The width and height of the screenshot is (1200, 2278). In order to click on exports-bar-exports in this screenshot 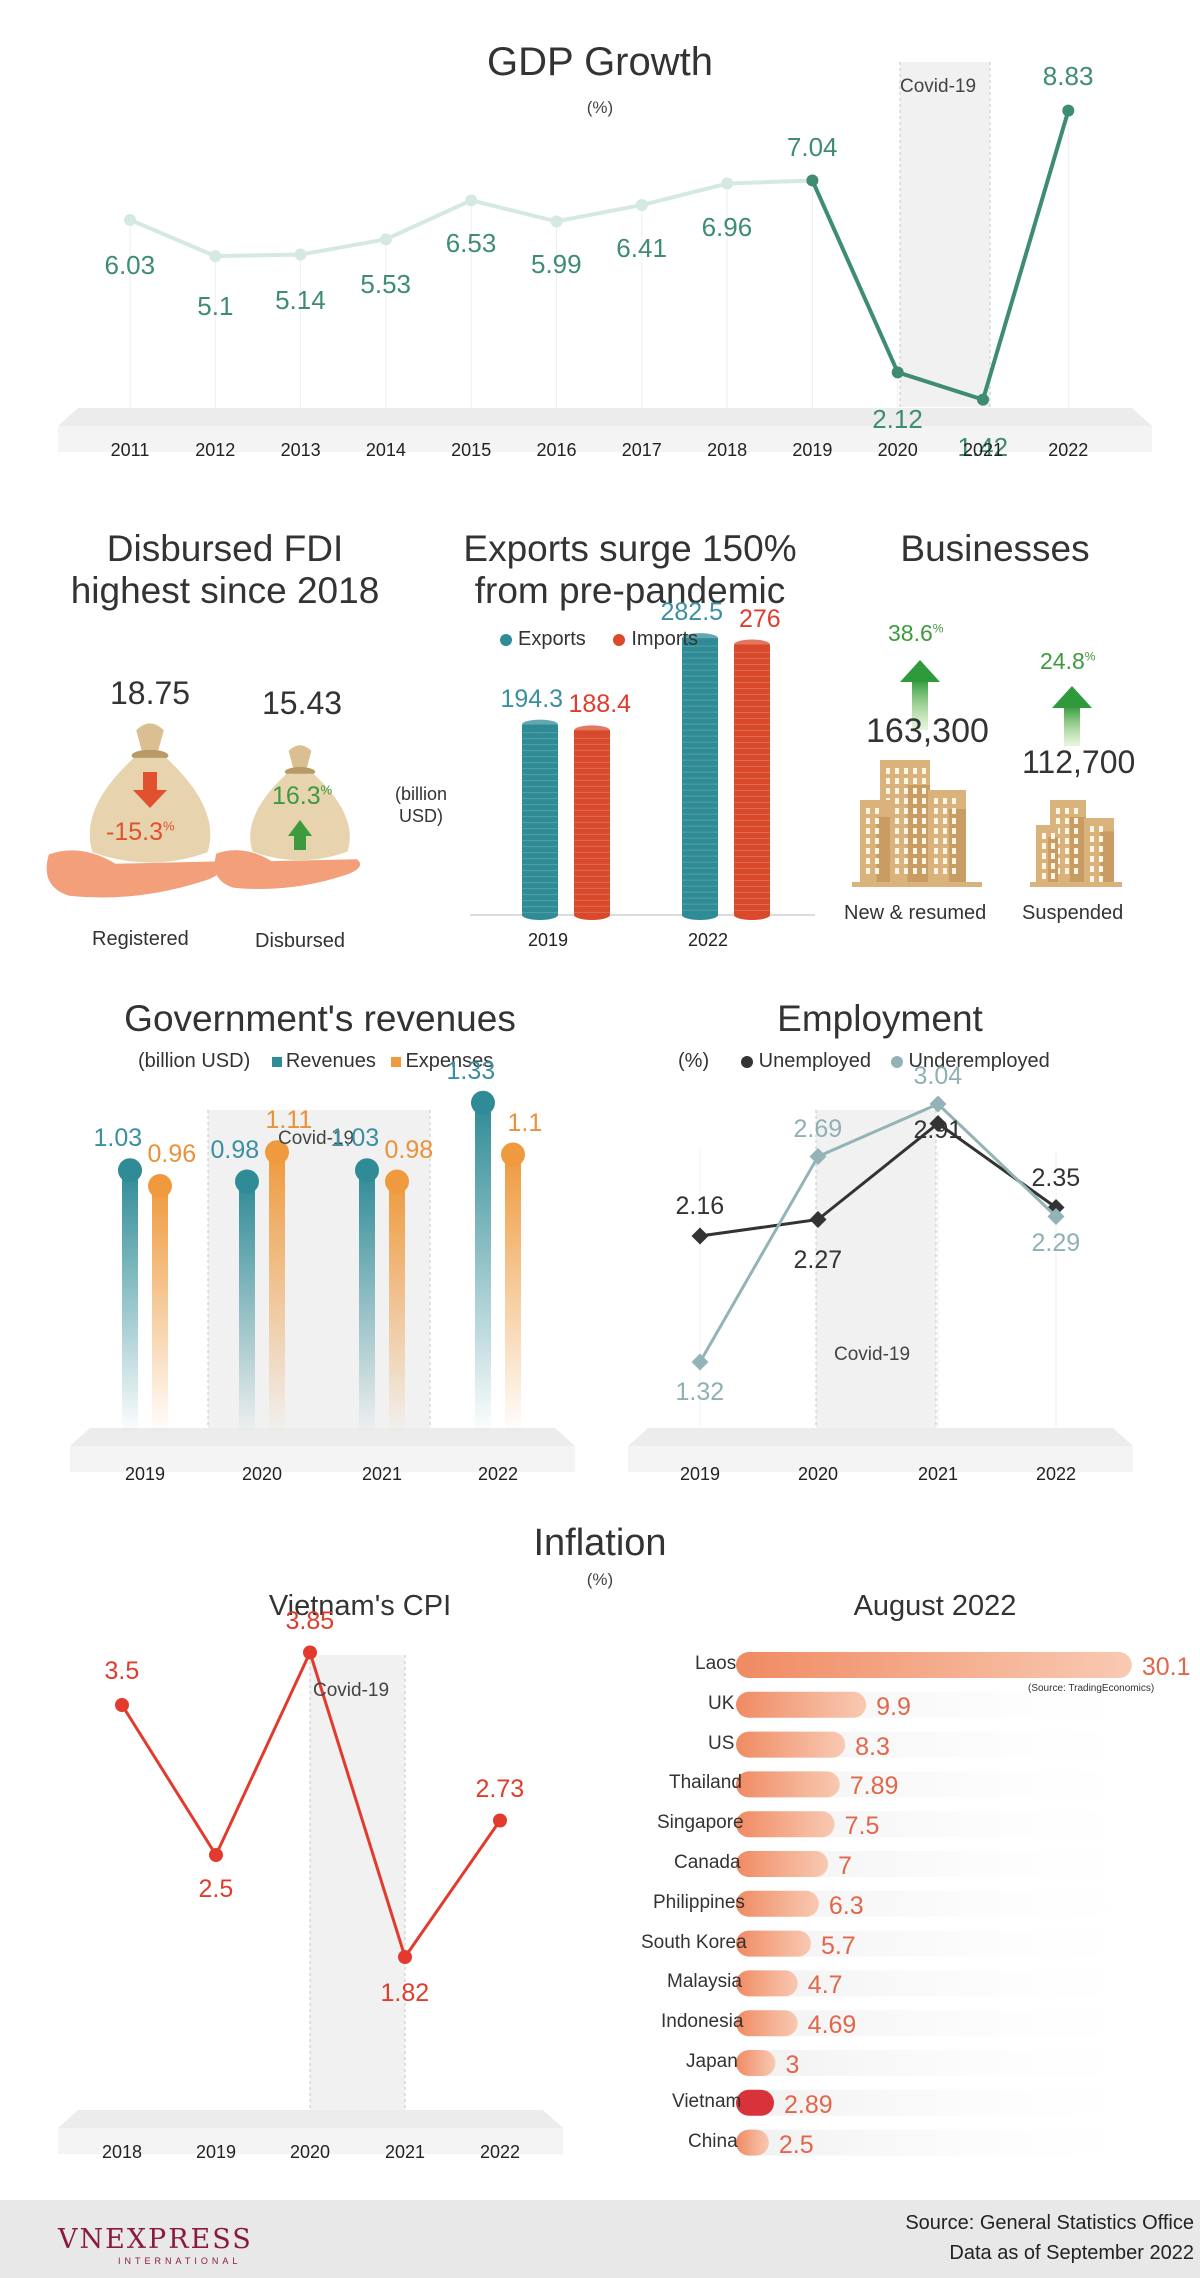, I will do `click(540, 819)`.